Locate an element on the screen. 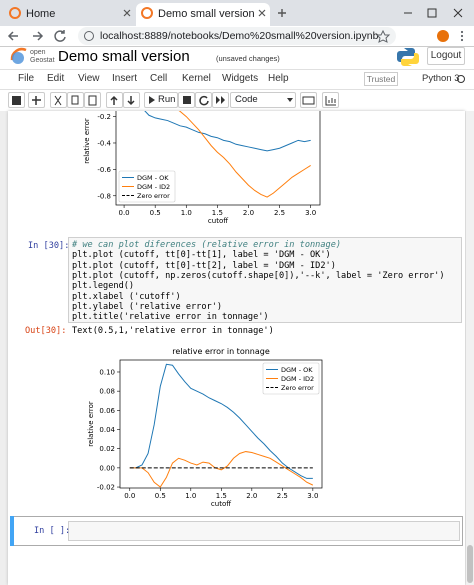 The height and width of the screenshot is (585, 474). logo-text: Geostat is located at coordinates (42, 60).